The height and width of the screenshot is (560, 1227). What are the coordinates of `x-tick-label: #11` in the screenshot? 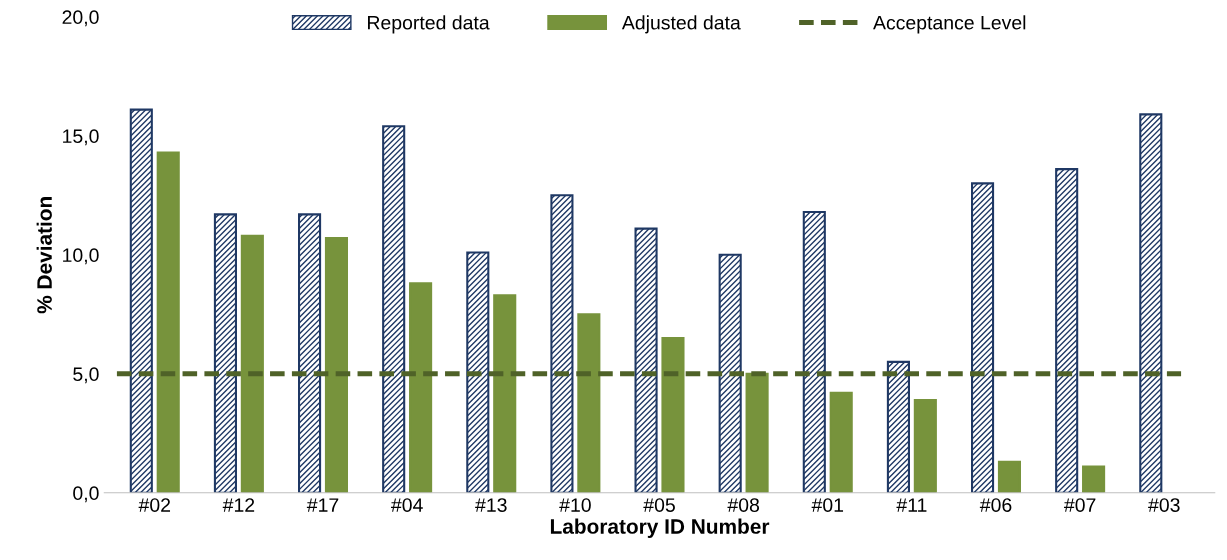 It's located at (911, 505).